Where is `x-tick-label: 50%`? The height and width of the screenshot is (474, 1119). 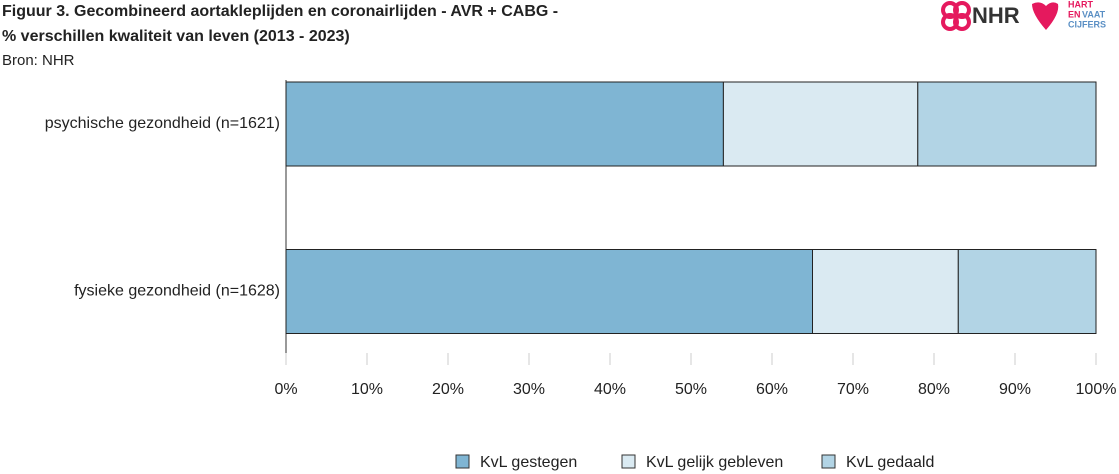
x-tick-label: 50% is located at coordinates (691, 389).